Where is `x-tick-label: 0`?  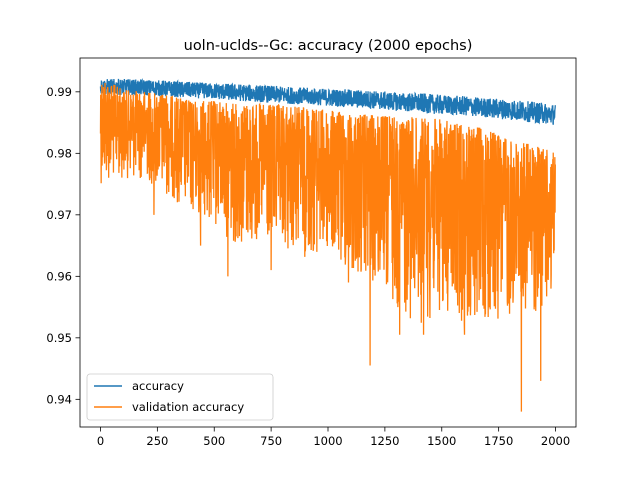
x-tick-label: 0 is located at coordinates (100, 441).